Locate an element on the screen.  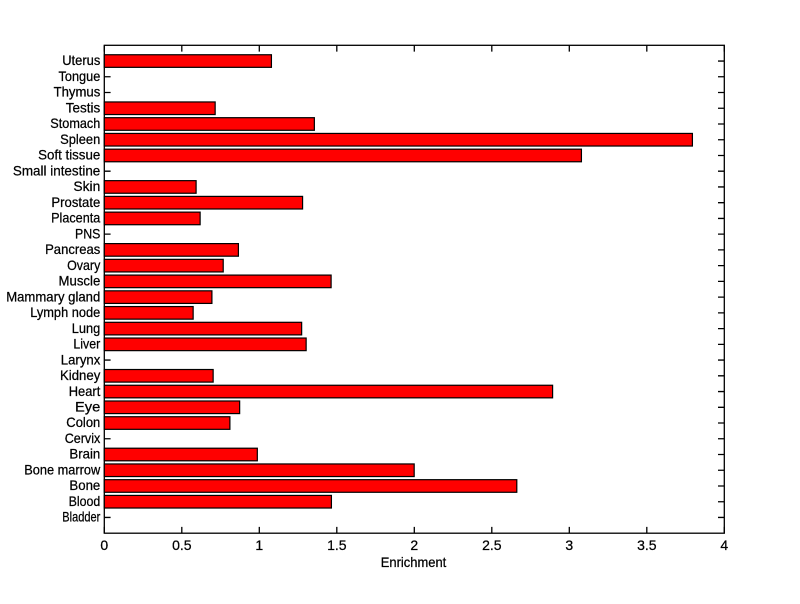
svg-text: Enrichment is located at coordinates (414, 562).